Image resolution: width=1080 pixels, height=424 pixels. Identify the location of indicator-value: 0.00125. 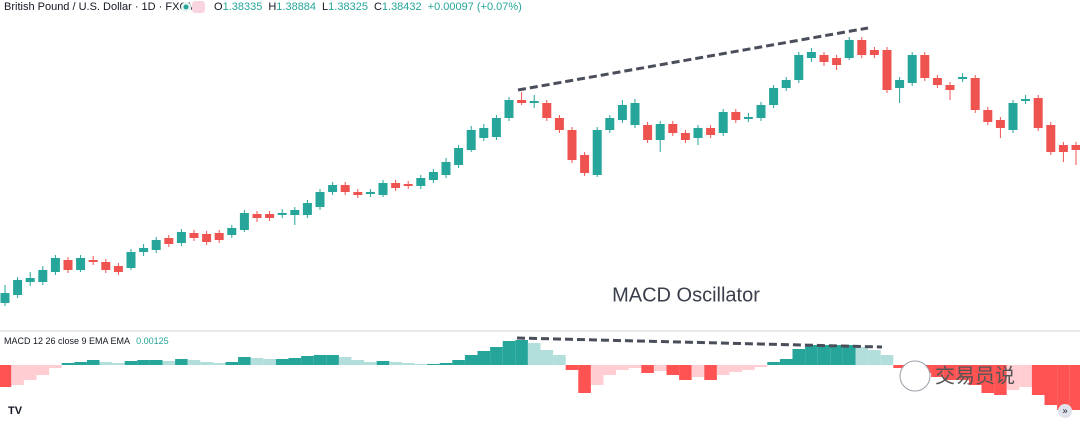
(152, 341).